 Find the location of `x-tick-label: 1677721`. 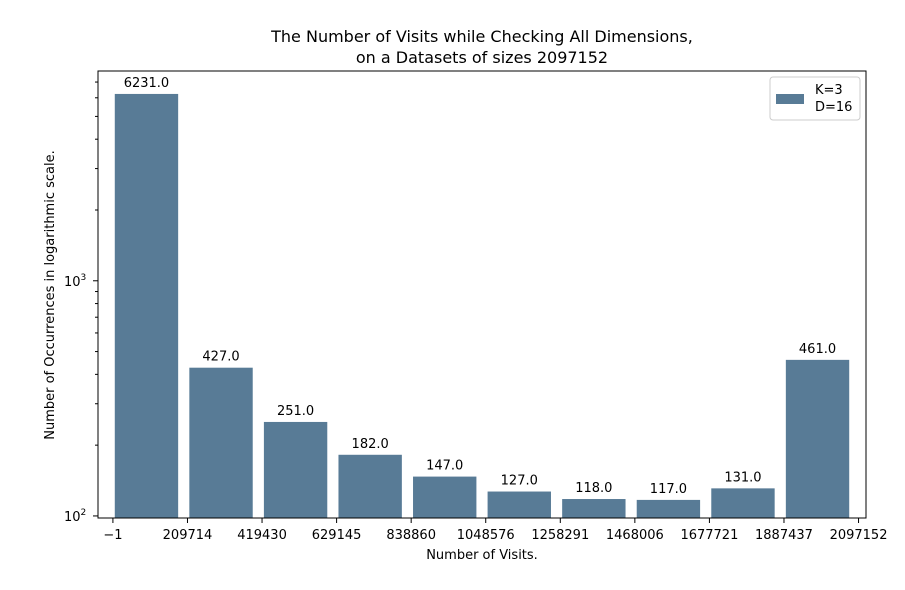

x-tick-label: 1677721 is located at coordinates (709, 535).